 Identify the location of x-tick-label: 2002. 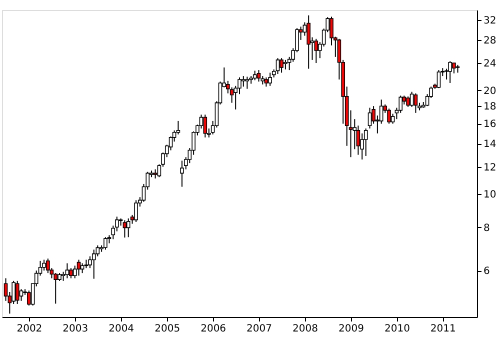
(29, 329).